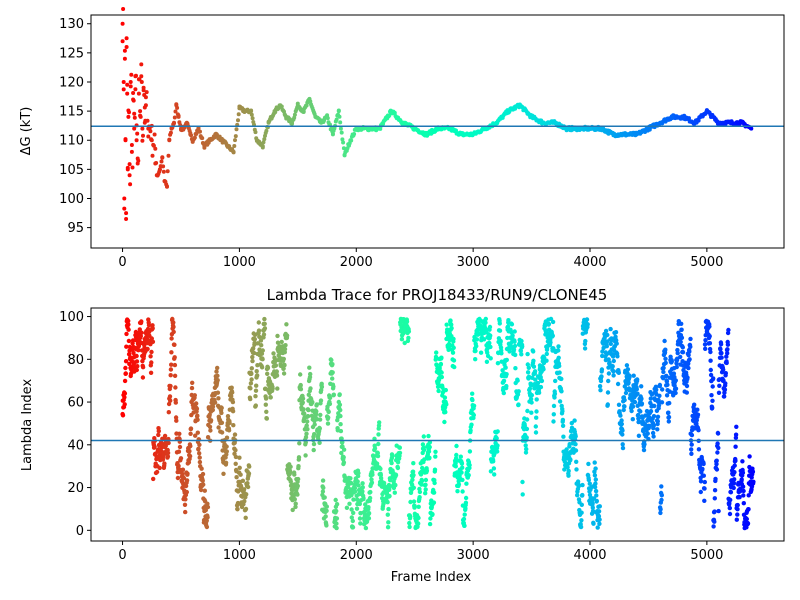 The image size is (800, 600). Describe the element at coordinates (71, 199) in the screenshot. I see `delta-g-y-tick-label: 100` at that location.